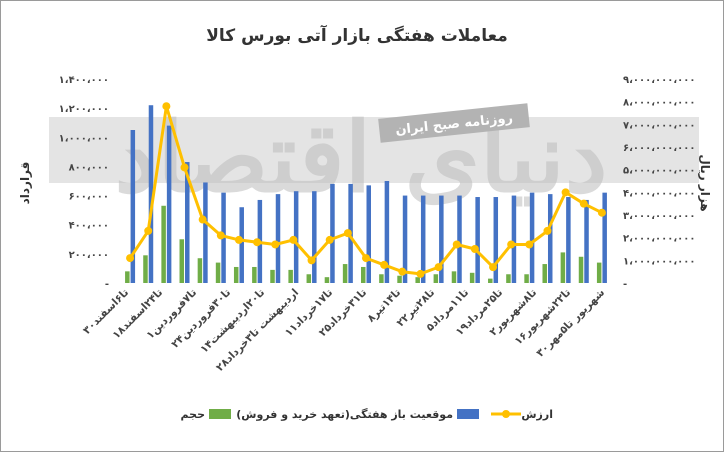  Describe the element at coordinates (84, 80) in the screenshot. I see `y-left-tick-label: ۱،۴۰۰،۰۰۰` at that location.